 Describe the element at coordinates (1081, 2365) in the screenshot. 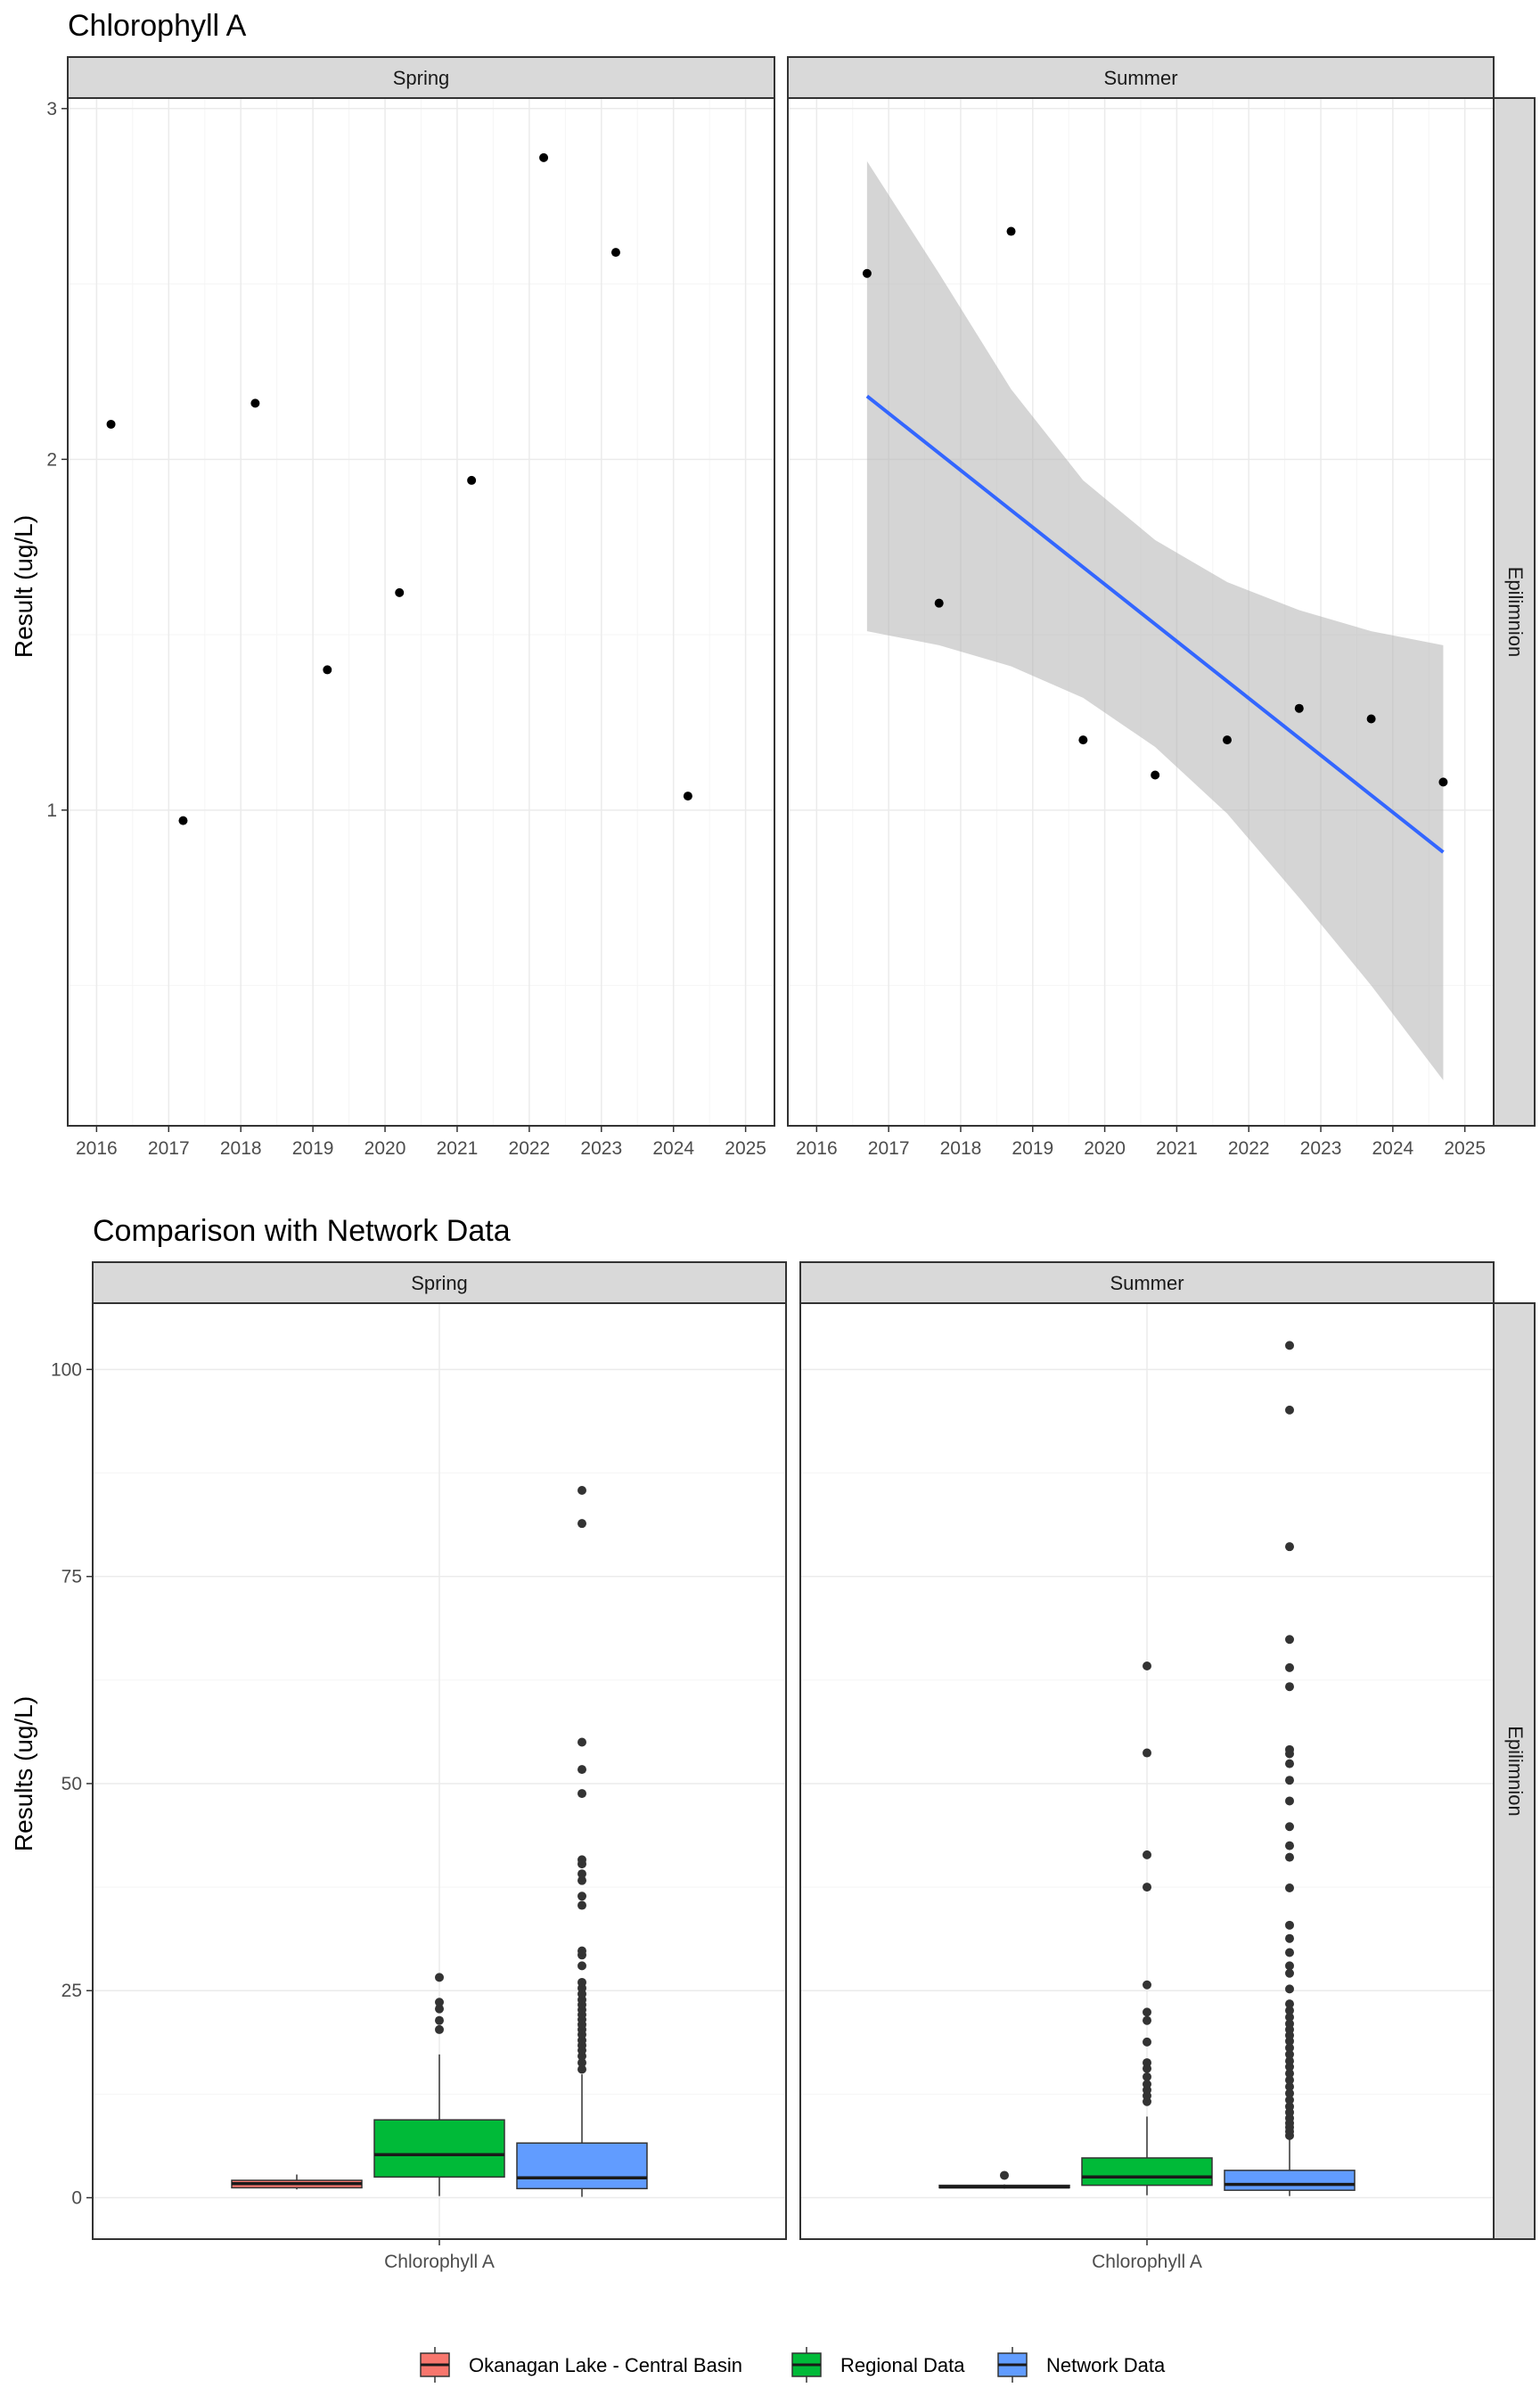

I see `legend-entry: Network Data` at that location.